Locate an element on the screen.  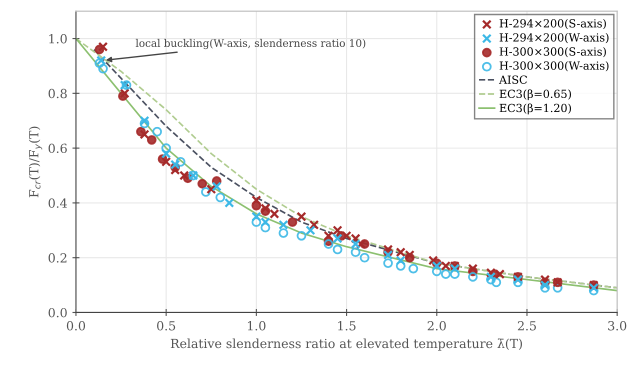
text: 2.0 is located at coordinates (437, 325).